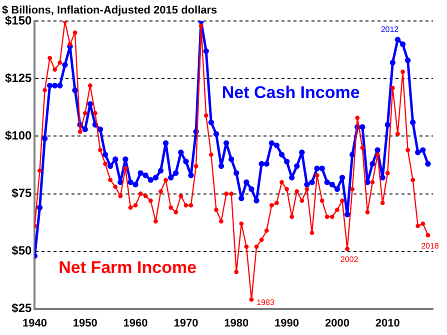 The height and width of the screenshot is (335, 447). What do you see at coordinates (18, 78) in the screenshot?
I see `y-tick-label: $125` at bounding box center [18, 78].